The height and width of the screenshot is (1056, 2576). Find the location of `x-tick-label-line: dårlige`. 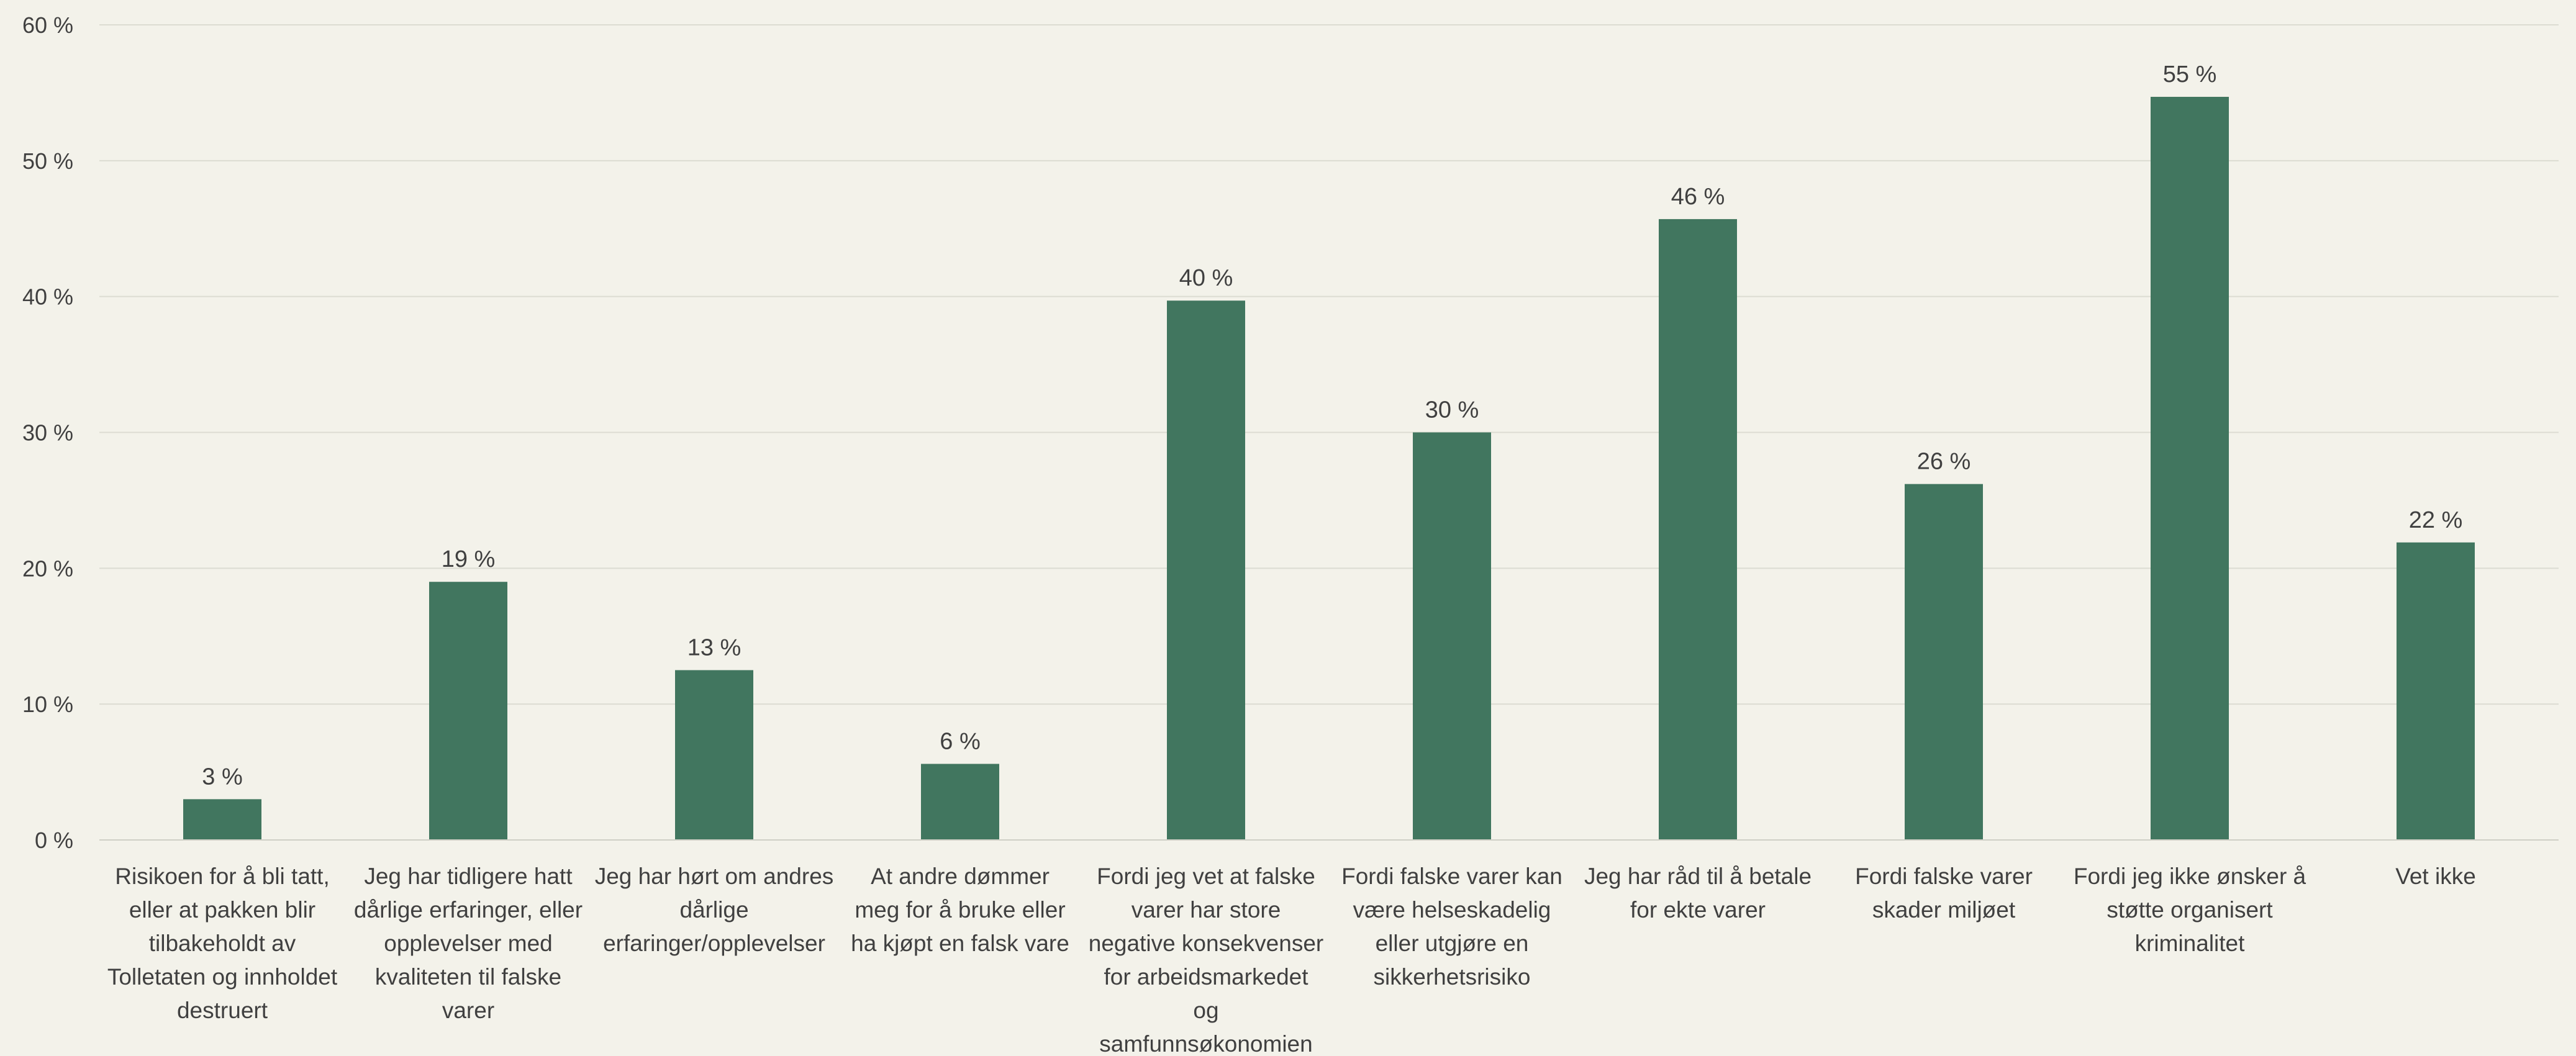

x-tick-label-line: dårlige is located at coordinates (713, 910).